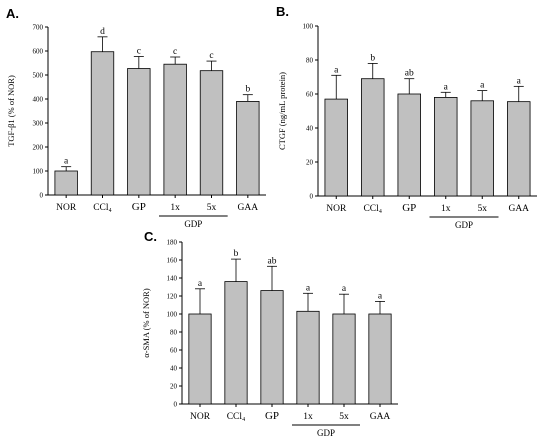 This screenshot has width=550, height=443. I want to click on y-tick-label: 400, so click(38, 100).